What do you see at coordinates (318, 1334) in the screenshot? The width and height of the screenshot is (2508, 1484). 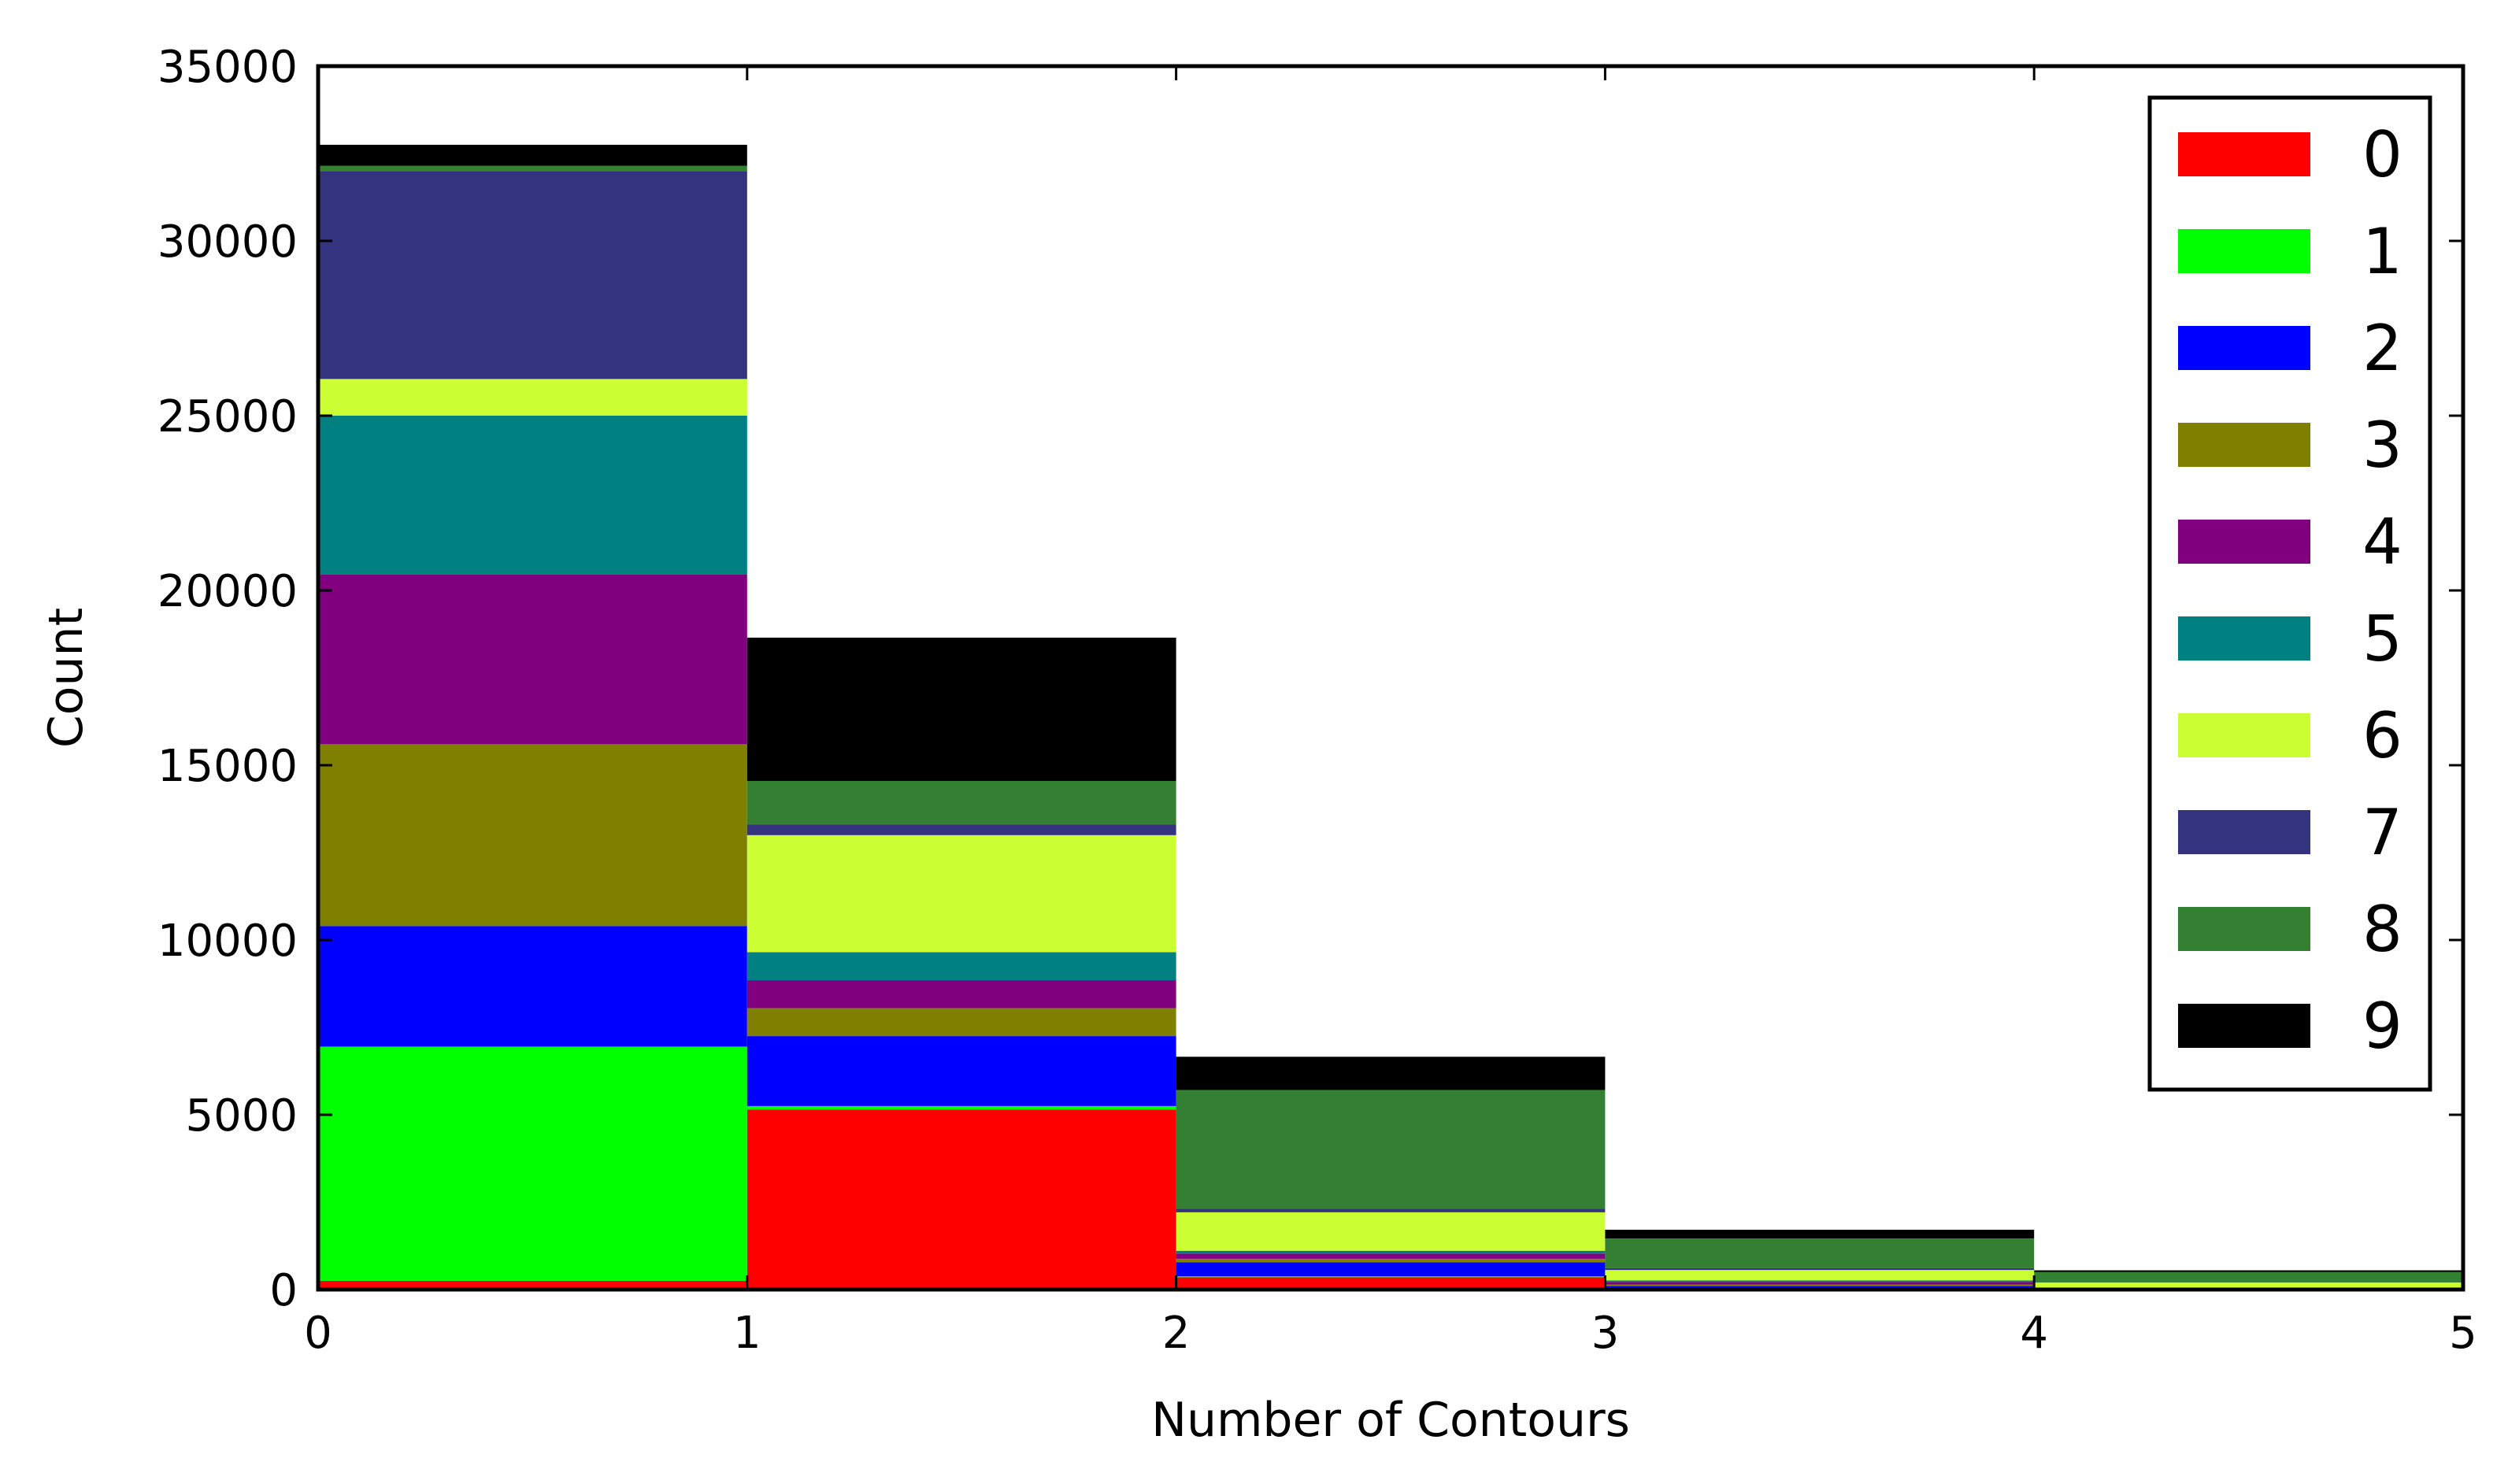 I see `x-tick-label: 0` at bounding box center [318, 1334].